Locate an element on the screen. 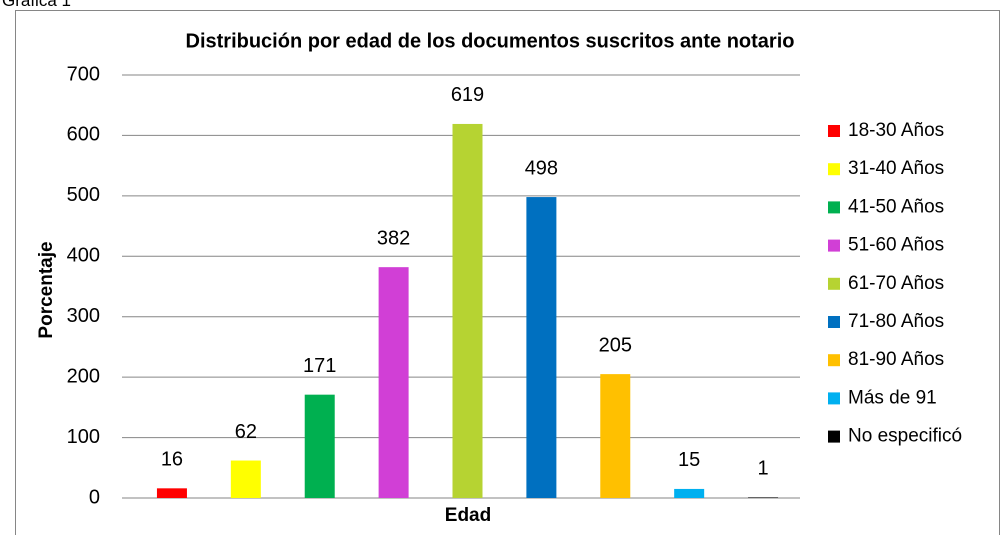  x-axis-label: Edad is located at coordinates (468, 515).